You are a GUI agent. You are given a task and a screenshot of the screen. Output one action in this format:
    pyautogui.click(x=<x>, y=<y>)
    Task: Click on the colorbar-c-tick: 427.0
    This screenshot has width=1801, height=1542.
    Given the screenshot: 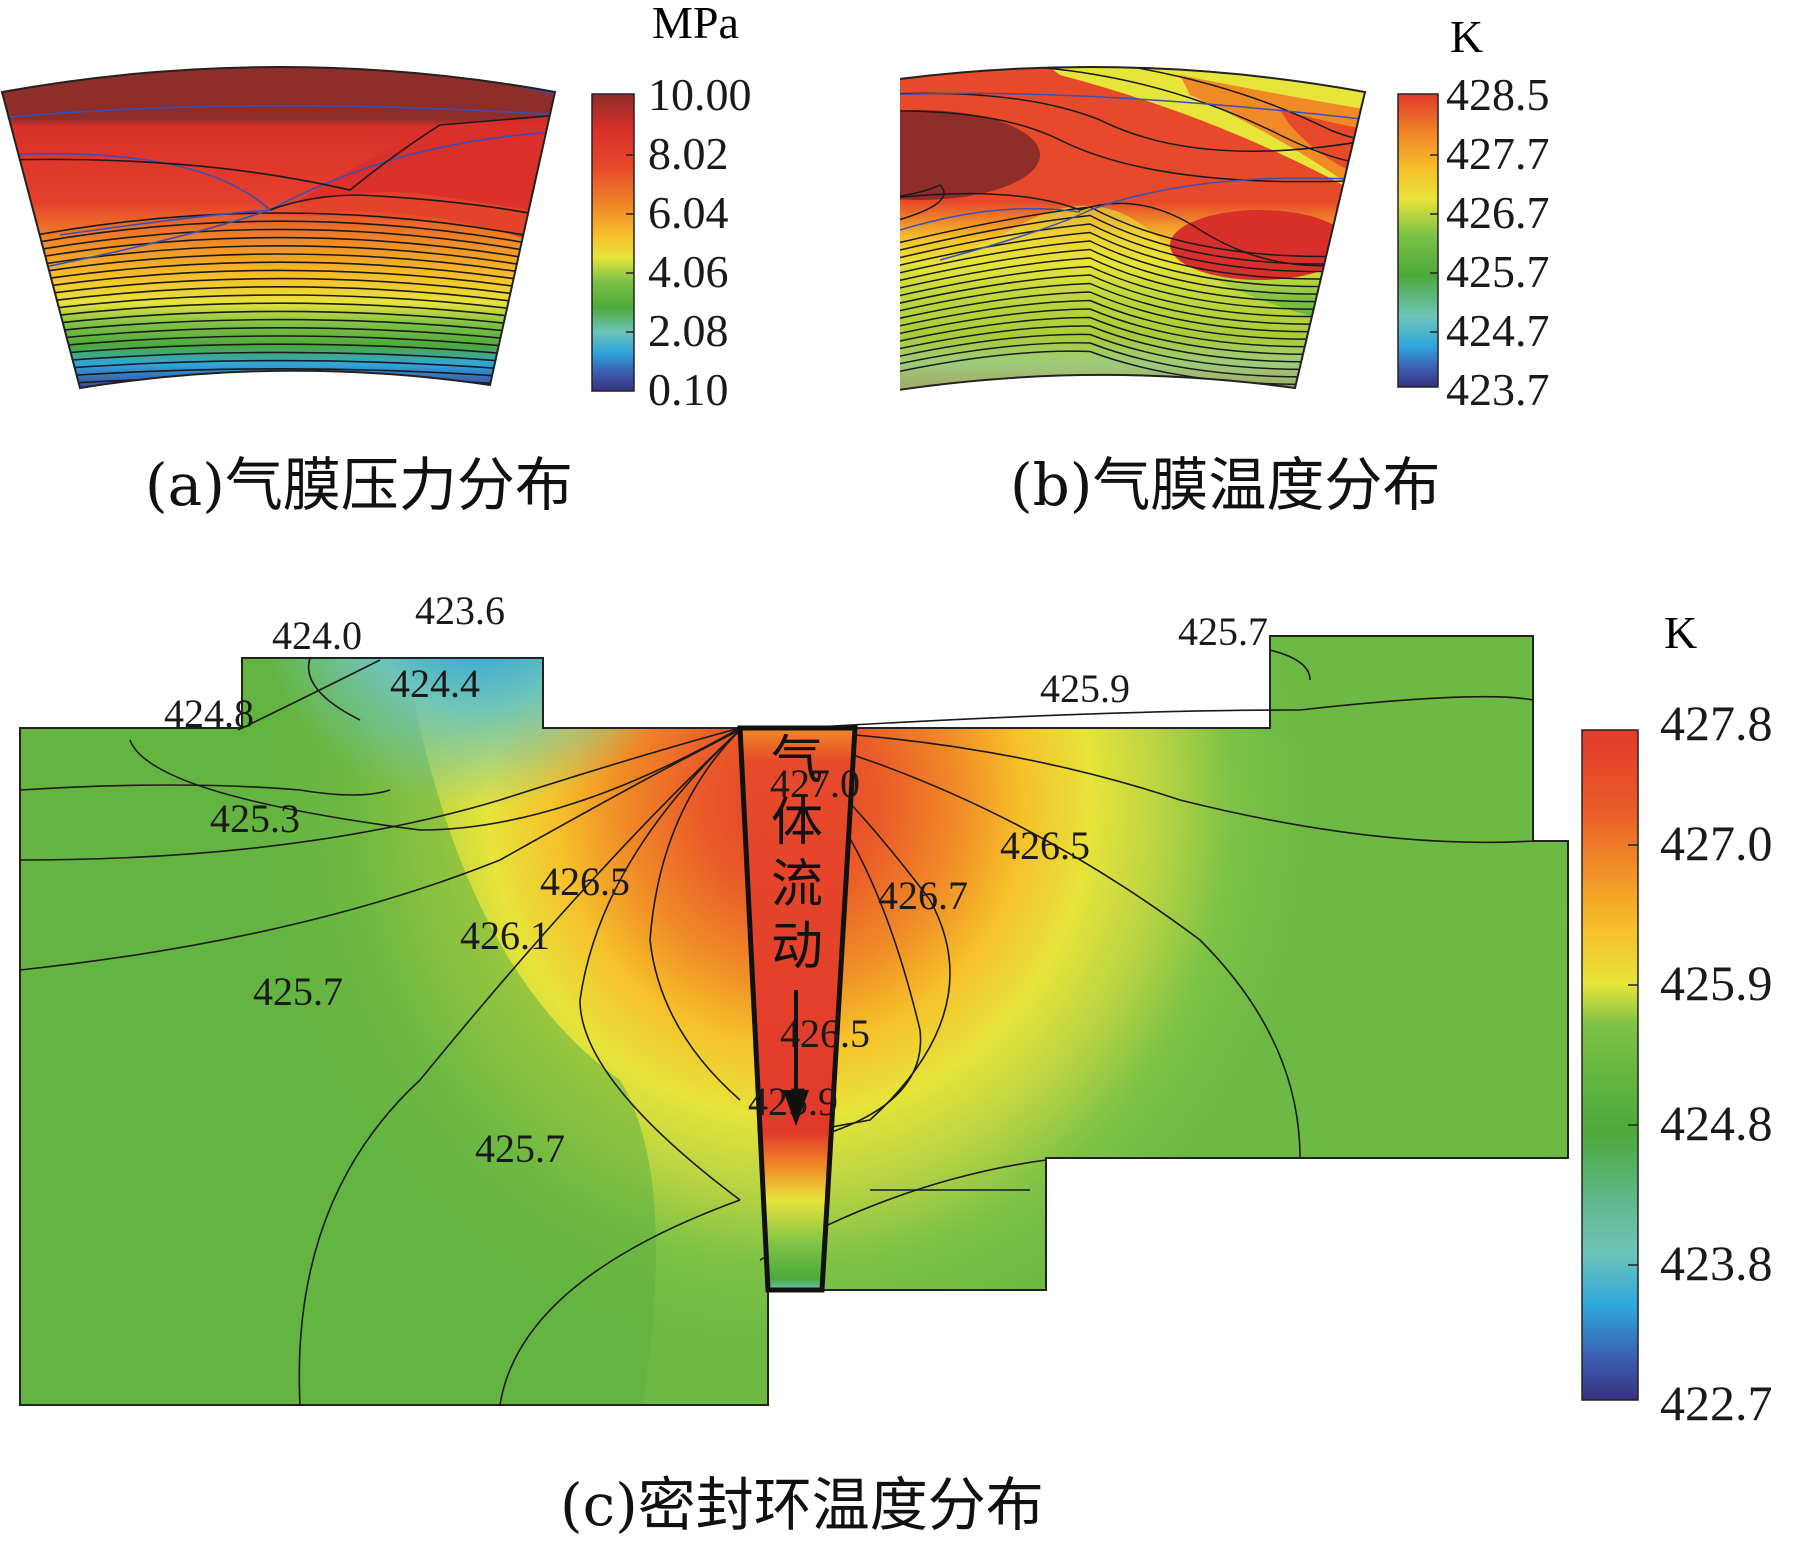 What is the action you would take?
    pyautogui.click(x=1716, y=843)
    